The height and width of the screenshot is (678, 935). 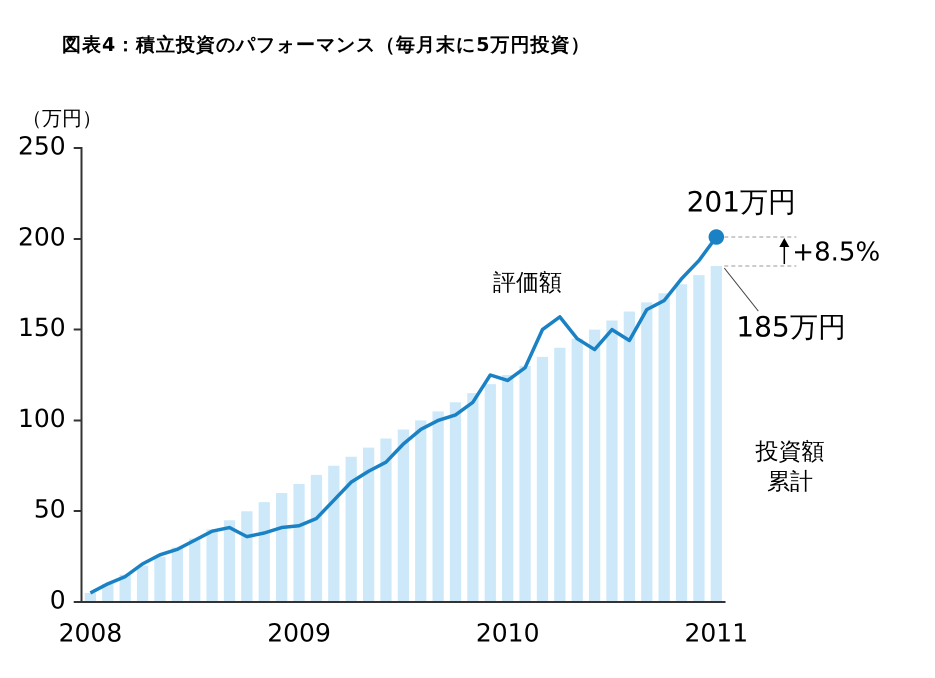 I want to click on chart-title: 図表4：積立投資のパフォーマンス（毎月末に5万円投資）, so click(x=326, y=45).